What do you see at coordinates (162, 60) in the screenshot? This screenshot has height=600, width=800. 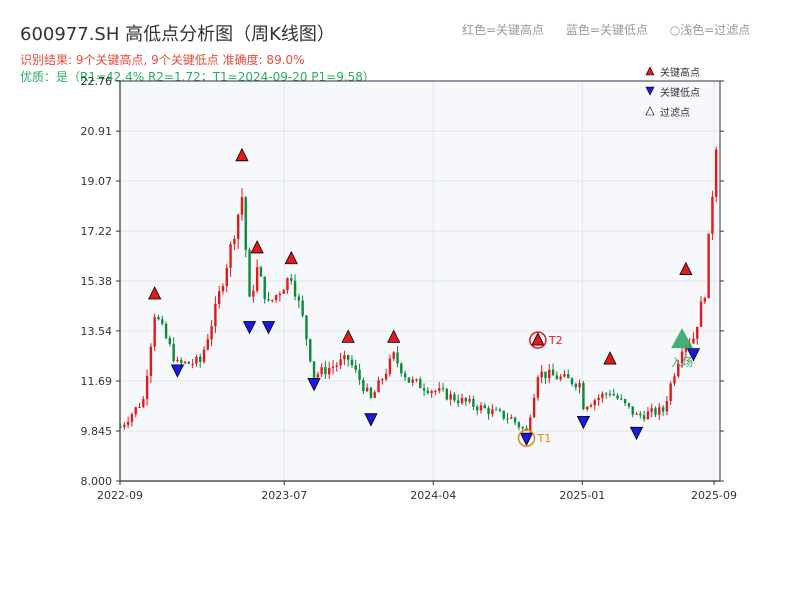 I see `result-stats: 识别结果: 9个关键高点, 9个关键低点 准确度: 89.0%` at bounding box center [162, 60].